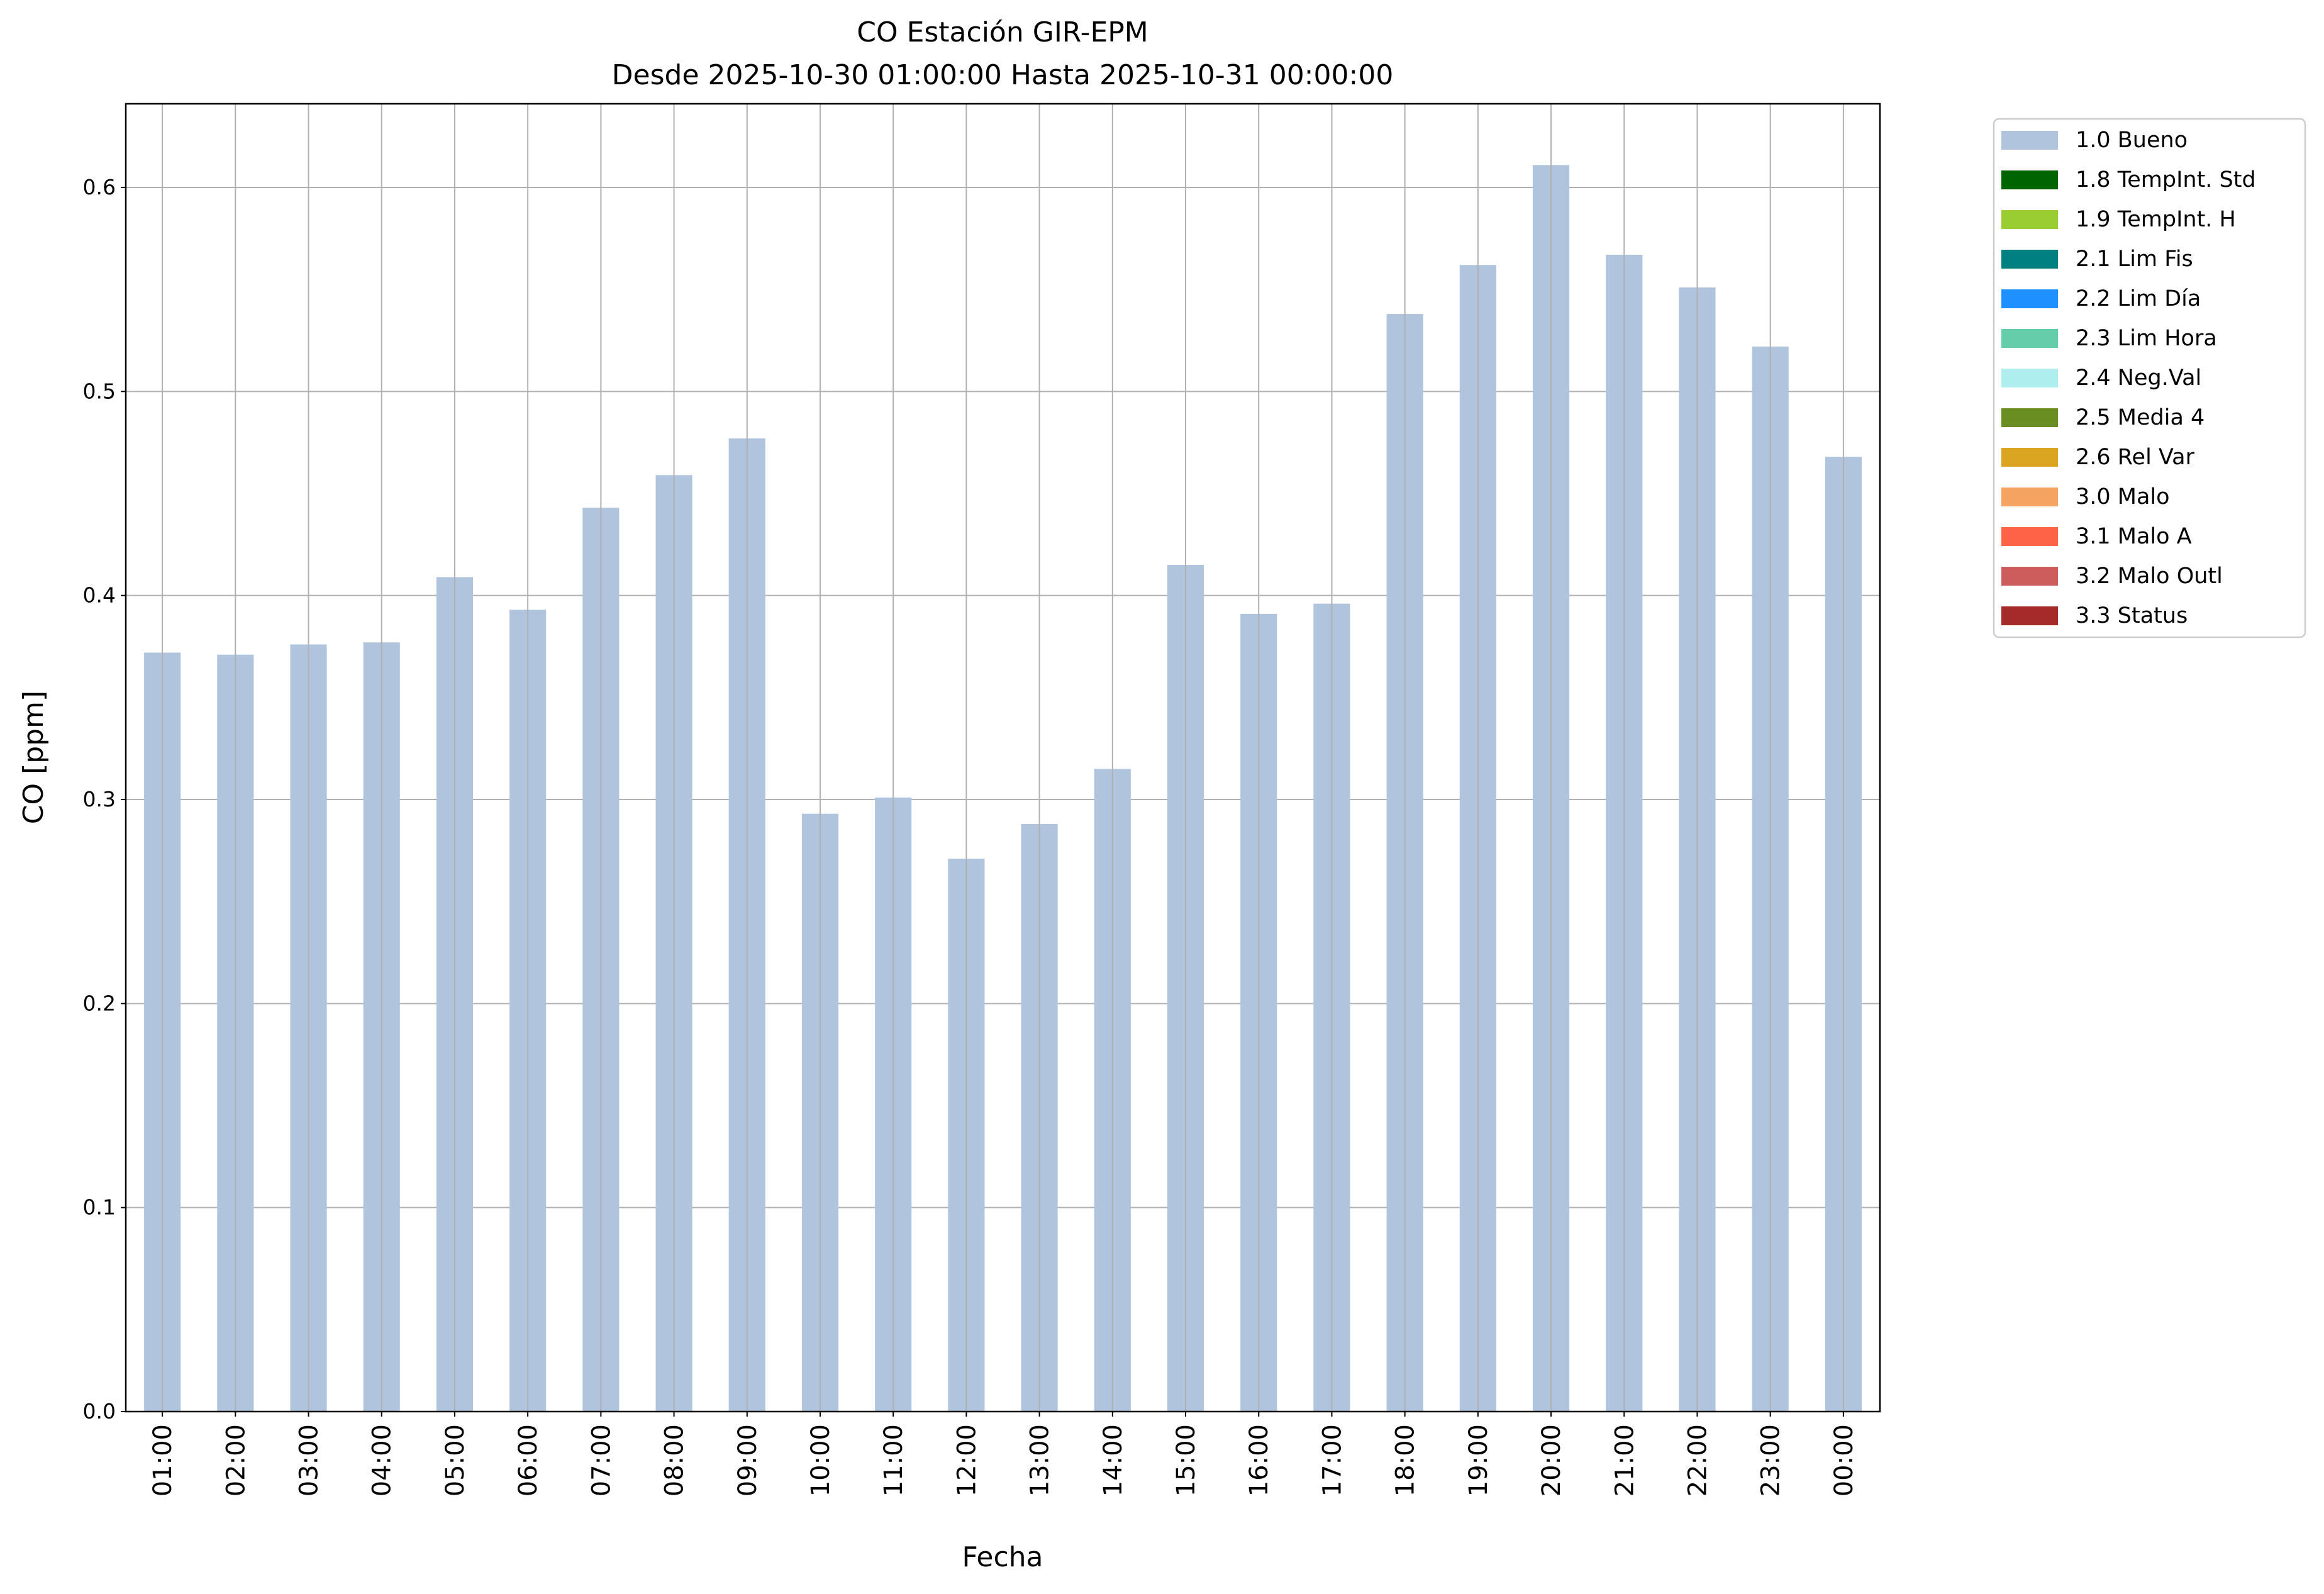  What do you see at coordinates (99, 1207) in the screenshot?
I see `y-tick-label: 0.1` at bounding box center [99, 1207].